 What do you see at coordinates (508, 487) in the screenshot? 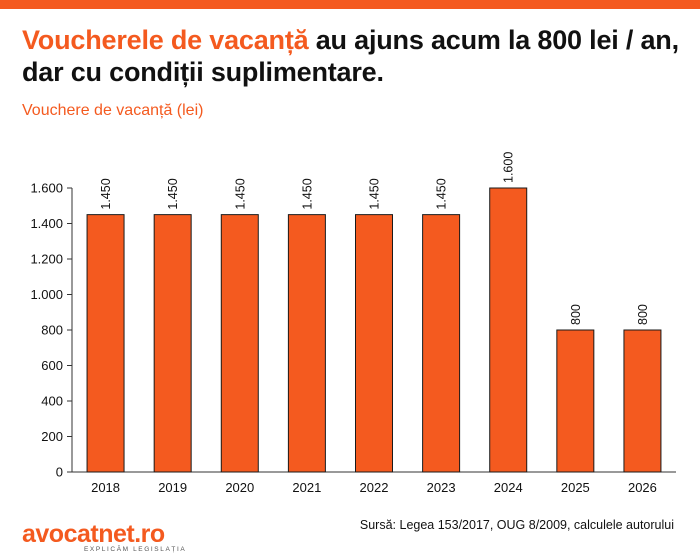
I see `x-tick-label: 2024` at bounding box center [508, 487].